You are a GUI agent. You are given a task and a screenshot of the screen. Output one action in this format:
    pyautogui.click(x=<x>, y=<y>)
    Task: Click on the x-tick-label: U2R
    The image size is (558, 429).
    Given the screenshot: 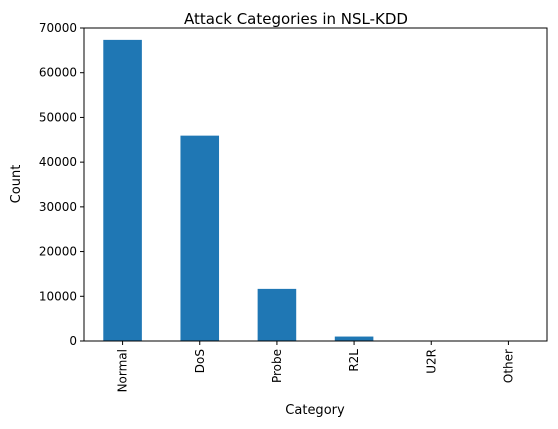 What is the action you would take?
    pyautogui.click(x=431, y=361)
    